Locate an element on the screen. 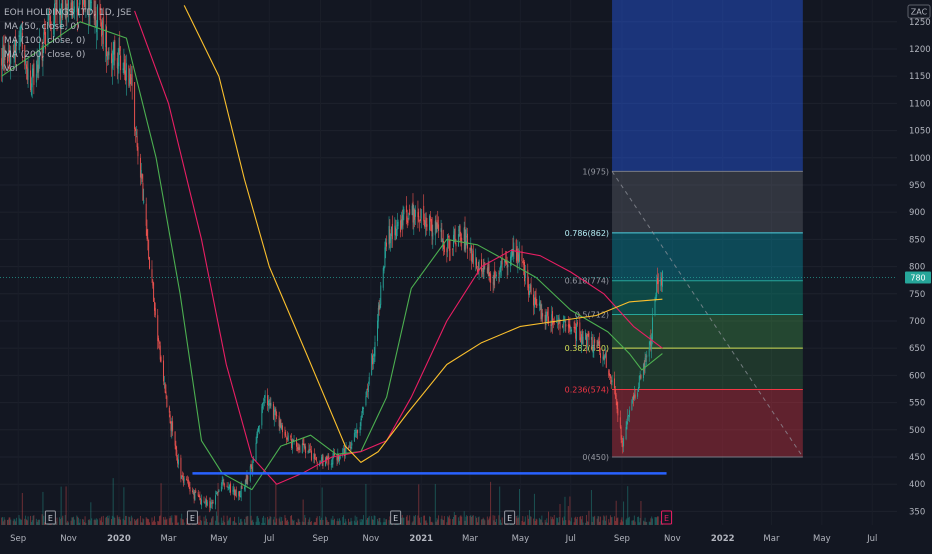 The width and height of the screenshot is (932, 554). earnings-marker-box is located at coordinates (510, 517).